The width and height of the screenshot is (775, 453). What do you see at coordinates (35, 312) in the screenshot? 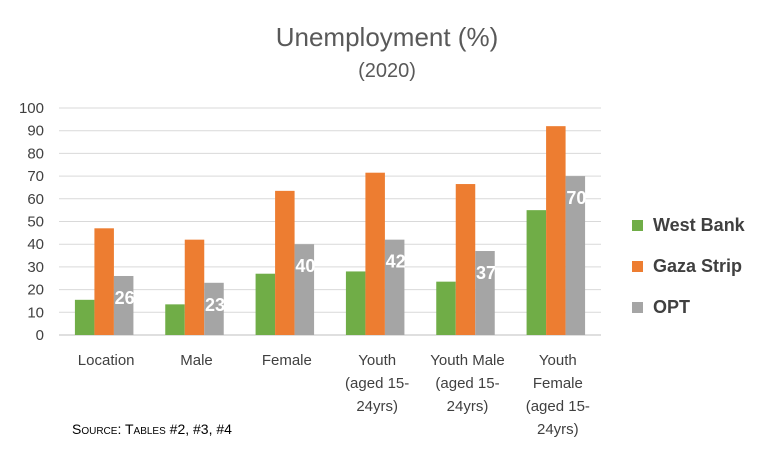
I see `y-tick-label: 10` at bounding box center [35, 312].